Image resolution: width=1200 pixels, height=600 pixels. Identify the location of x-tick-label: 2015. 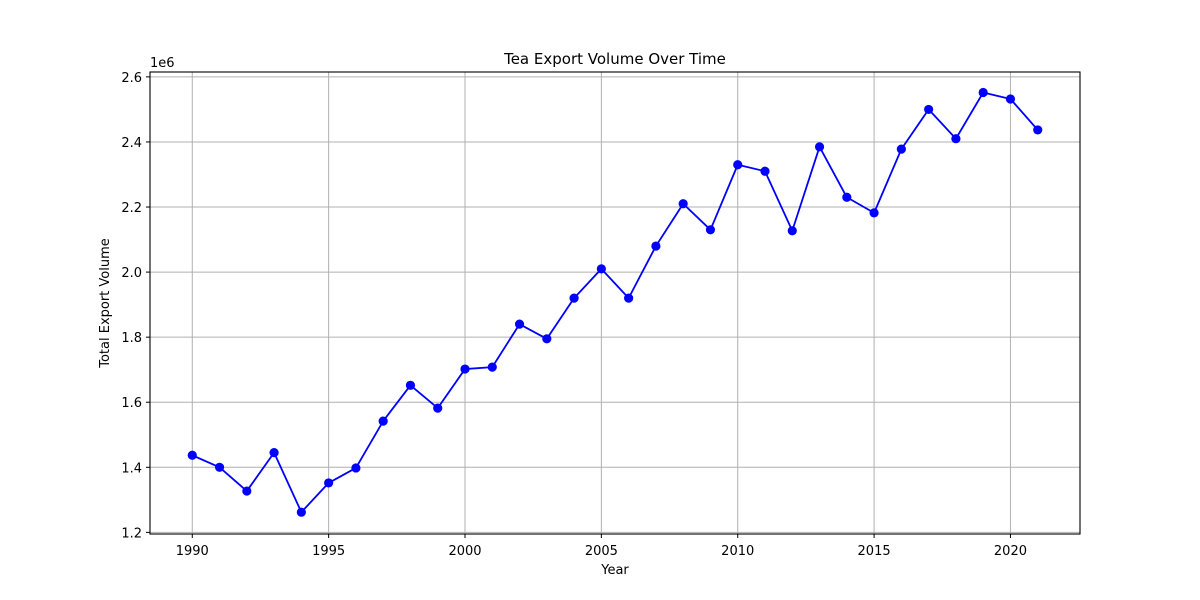
(874, 551).